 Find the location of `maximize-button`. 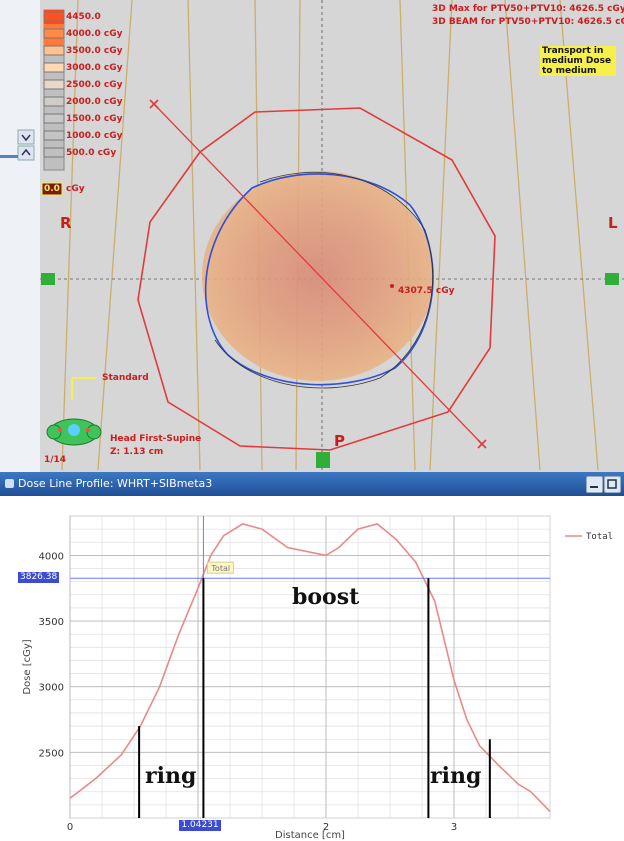

maximize-button is located at coordinates (612, 484).